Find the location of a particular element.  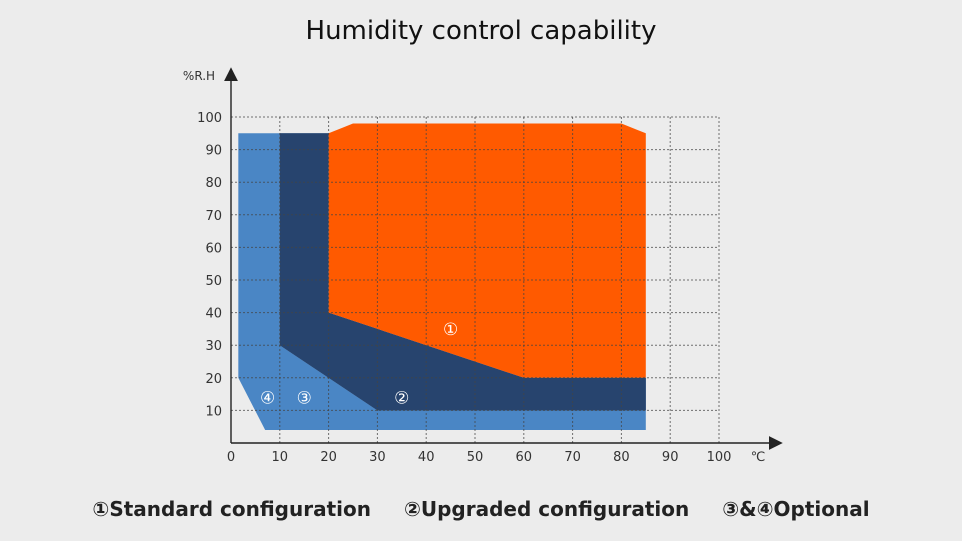

x-tick-label: 80 is located at coordinates (621, 457).